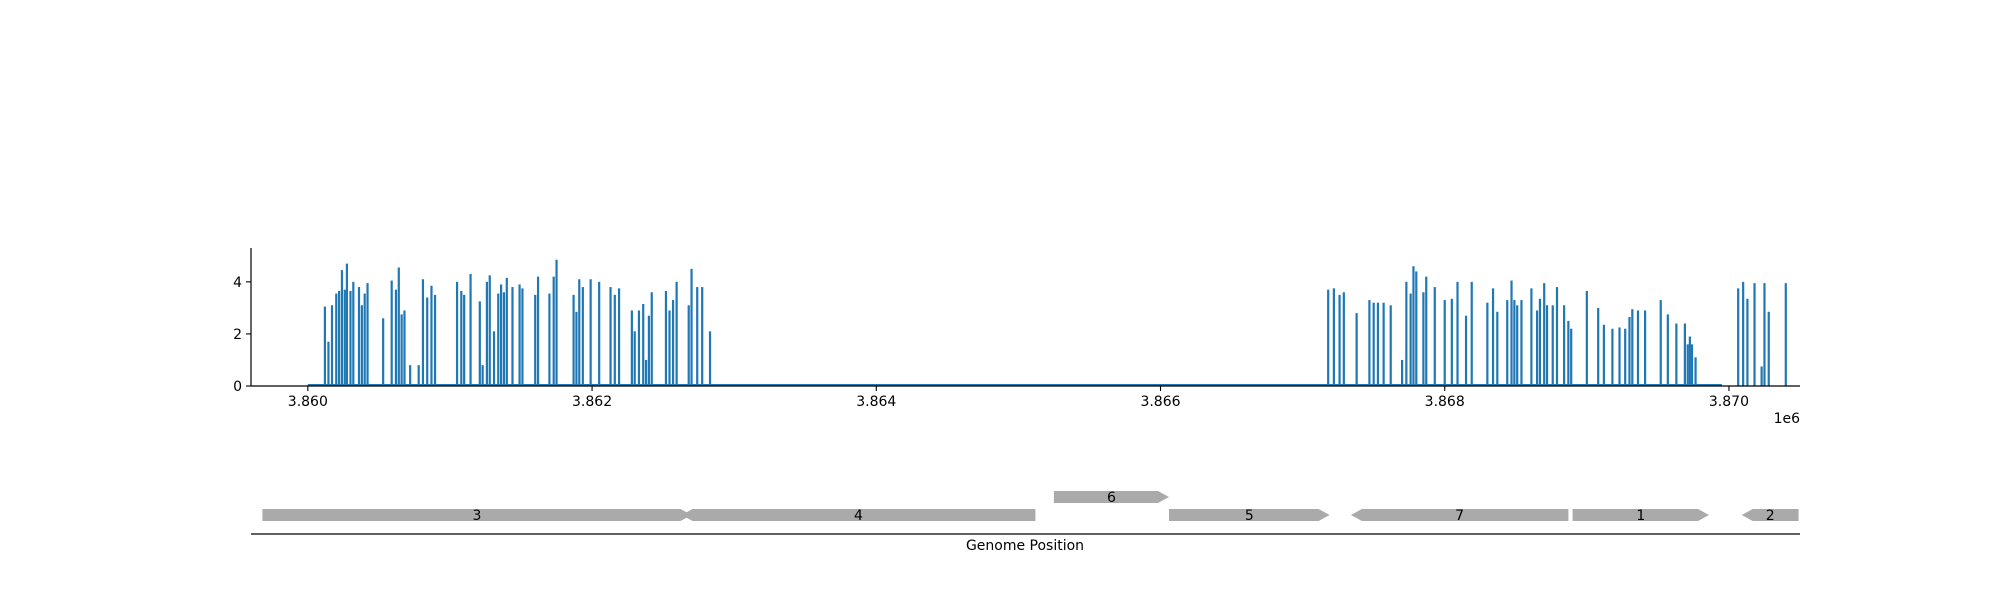 Image resolution: width=2000 pixels, height=600 pixels. Describe the element at coordinates (1018, 398) in the screenshot. I see `x-axis-ticks: 3.860 3.862 3.864 3.866 3.868 3.870` at that location.